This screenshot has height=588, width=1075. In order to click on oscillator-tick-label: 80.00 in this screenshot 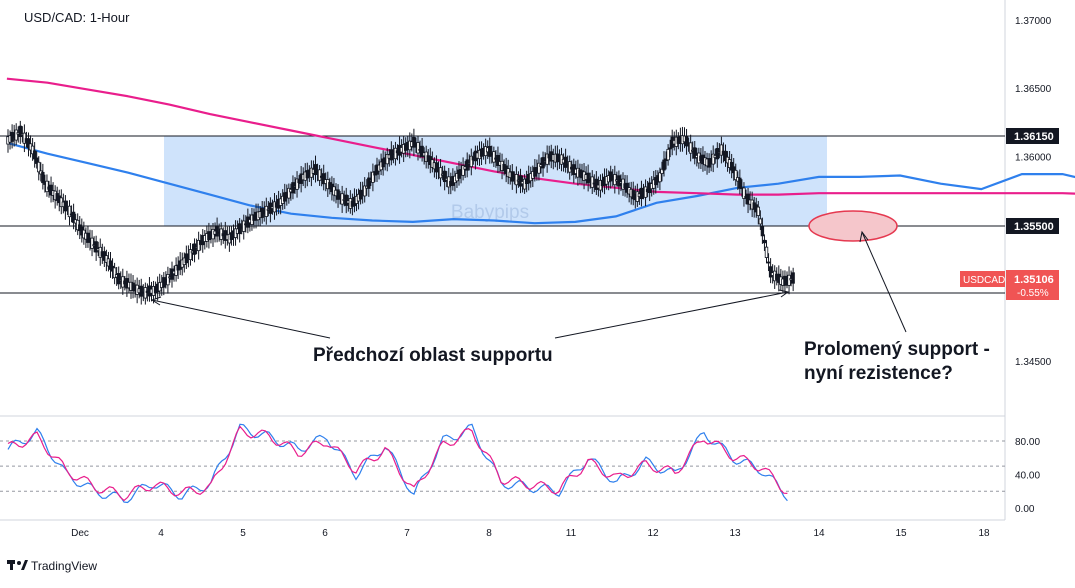, I will do `click(1027, 442)`.